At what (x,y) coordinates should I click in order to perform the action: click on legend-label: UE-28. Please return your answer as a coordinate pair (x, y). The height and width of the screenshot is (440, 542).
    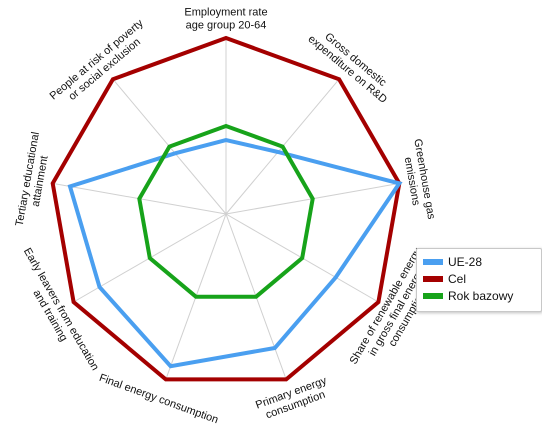
    Looking at the image, I should click on (465, 261).